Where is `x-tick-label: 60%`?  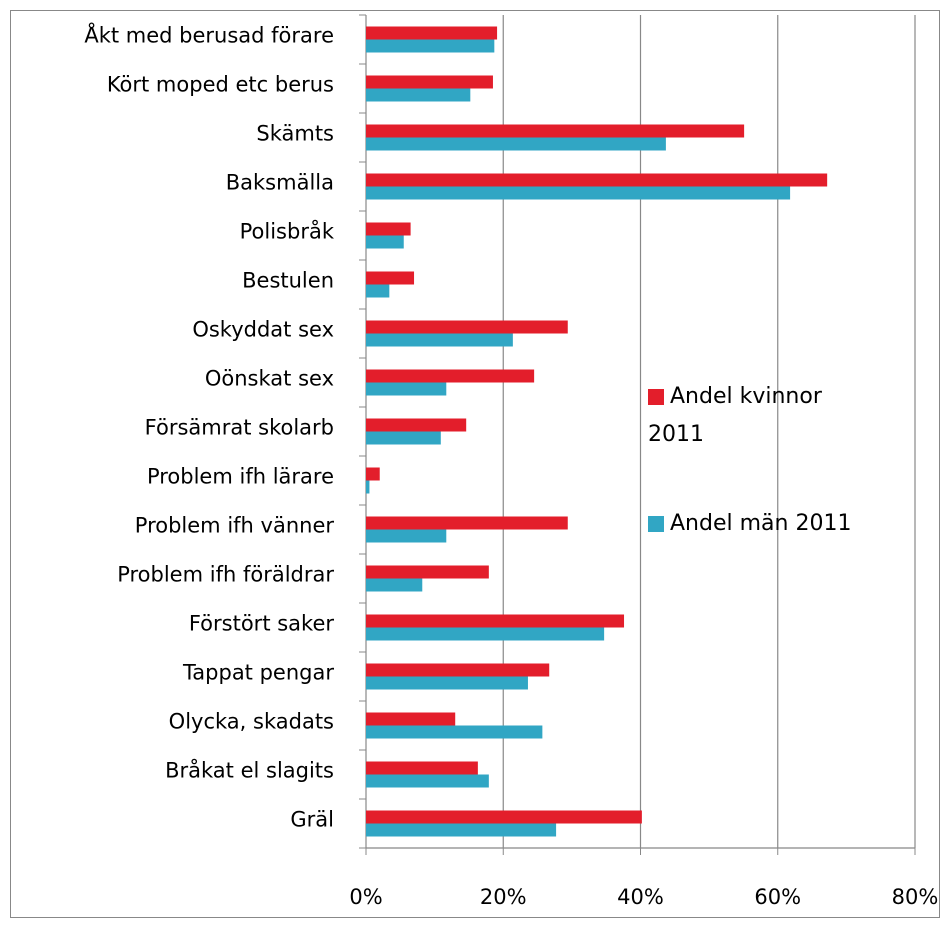
x-tick-label: 60% is located at coordinates (777, 897).